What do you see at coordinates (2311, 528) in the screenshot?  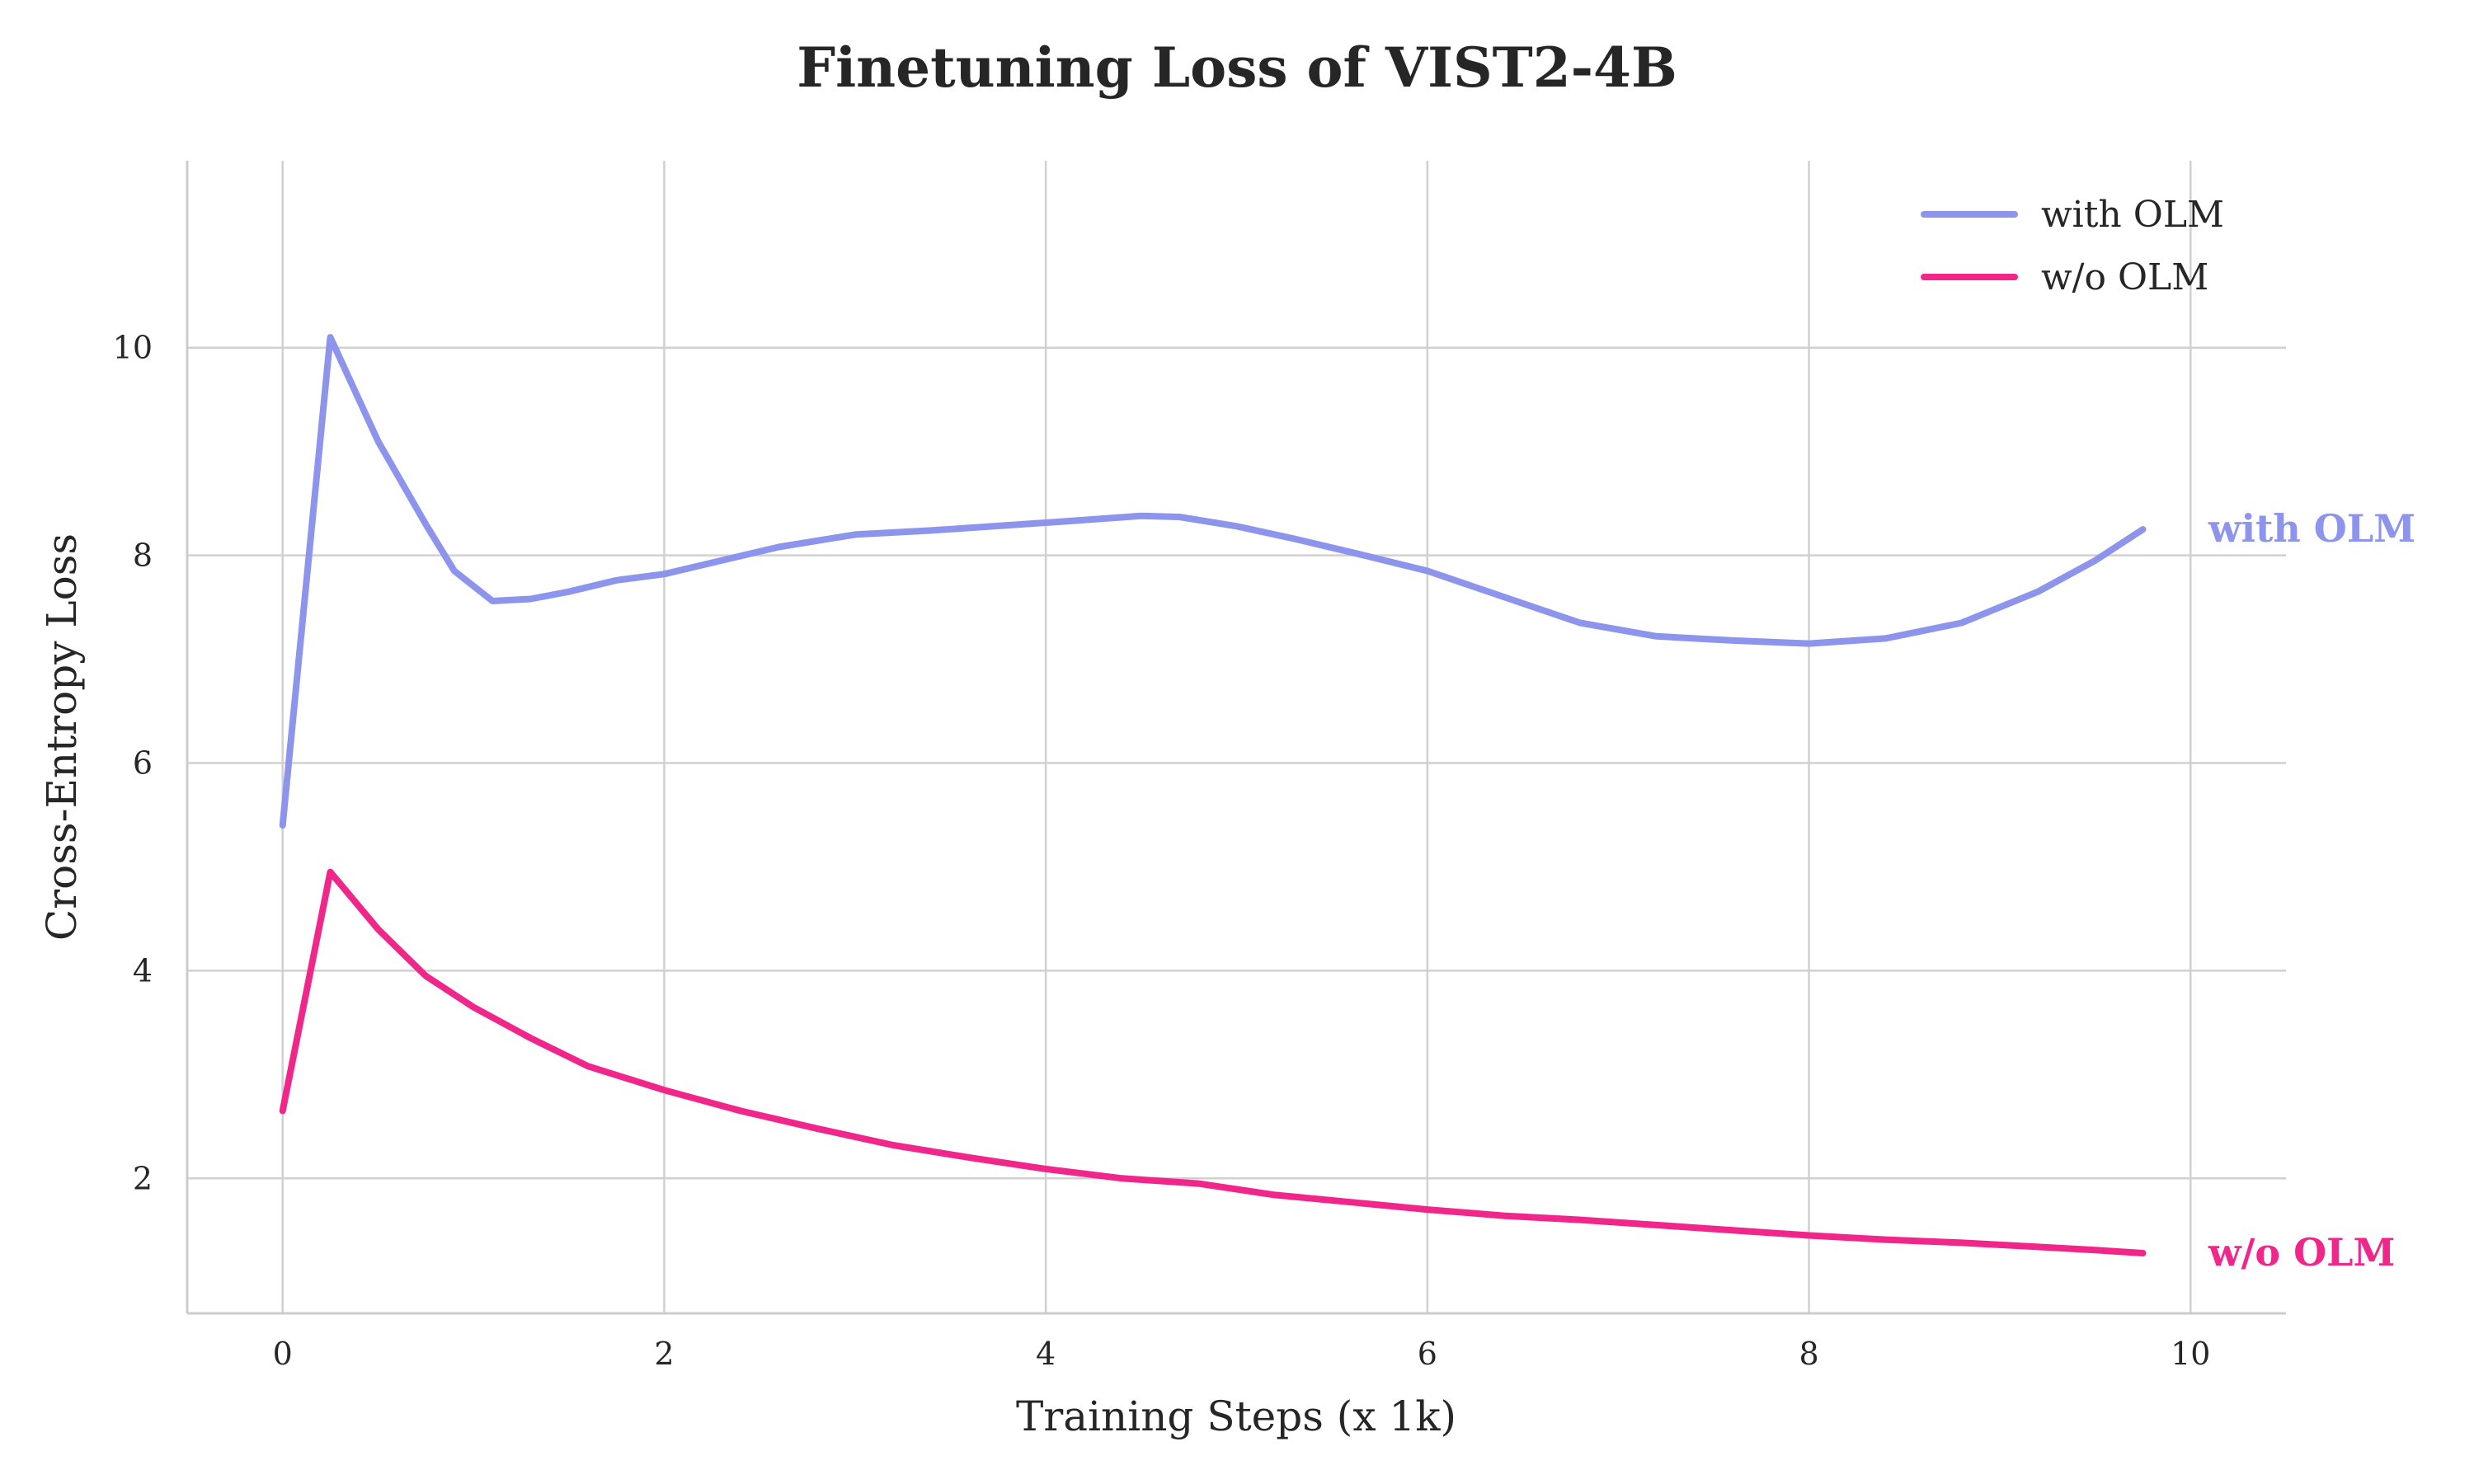 I see `end-label-with-olm: with OLM` at bounding box center [2311, 528].